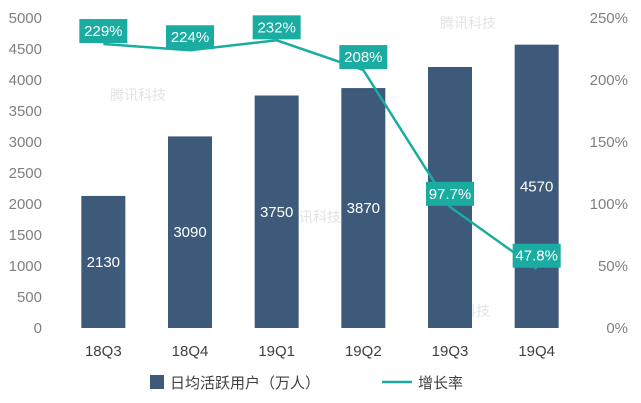 The height and width of the screenshot is (403, 641). I want to click on x-axis: 18Q3 18Q4 19Q1 19Q2 19Q3 19Q4, so click(320, 351).